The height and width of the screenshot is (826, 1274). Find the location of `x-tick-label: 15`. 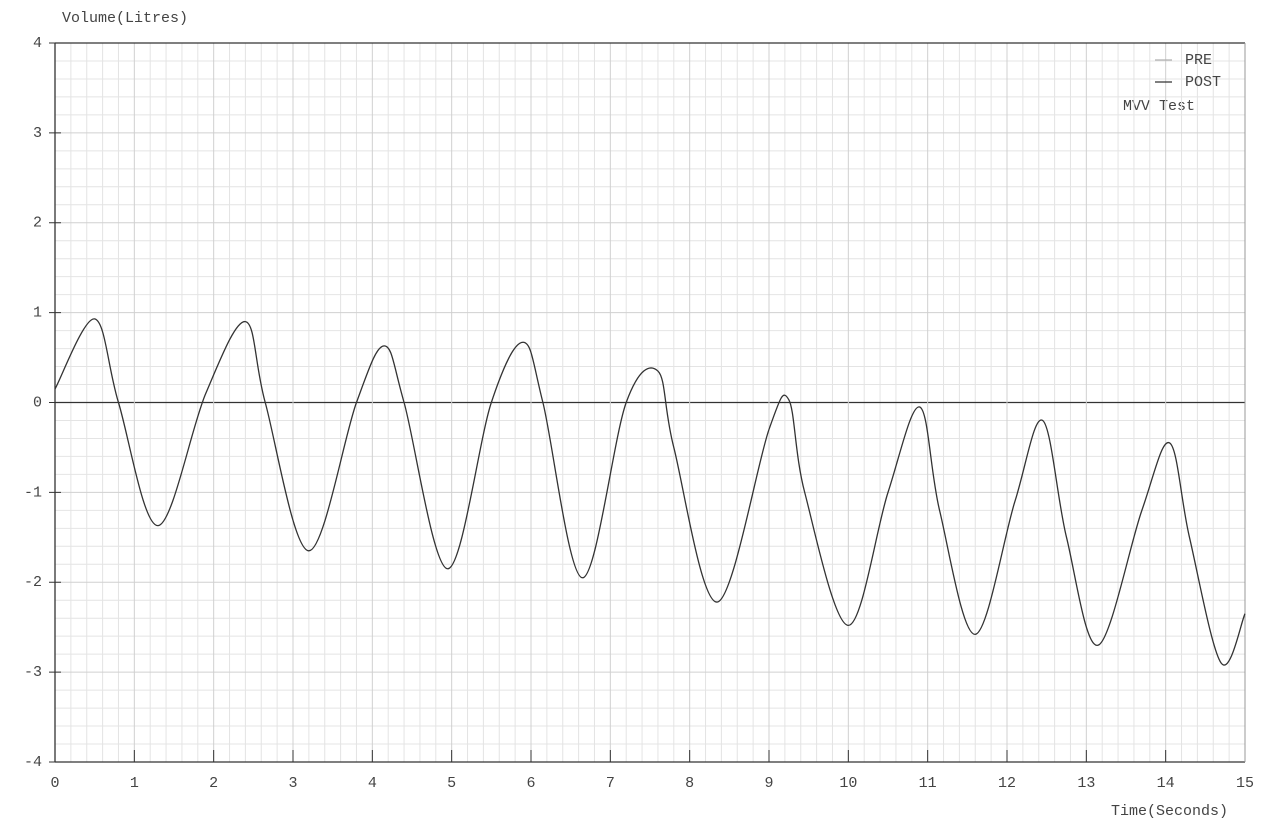

x-tick-label: 15 is located at coordinates (1245, 783).